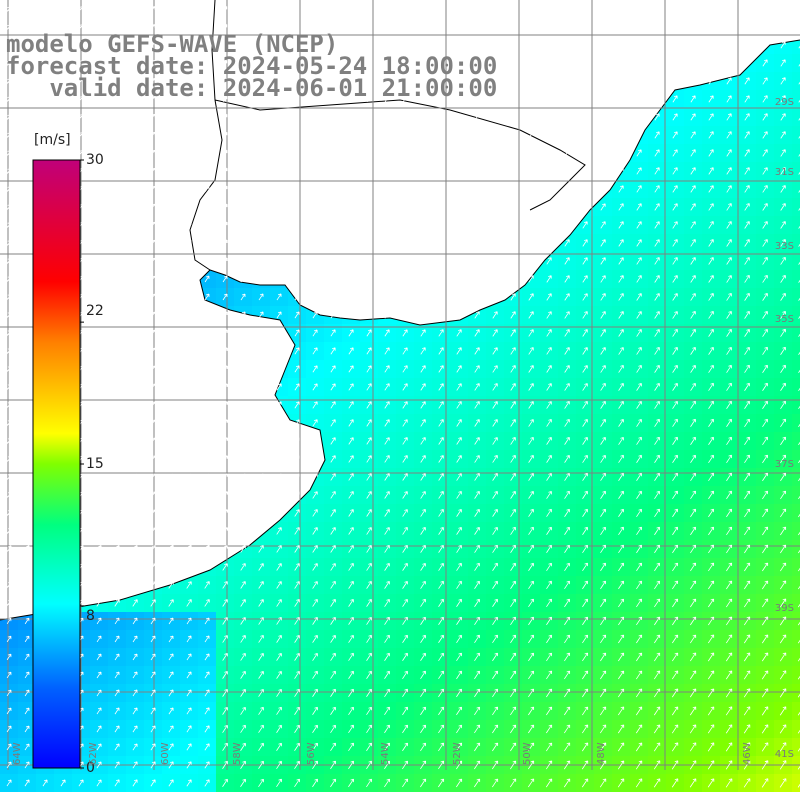  I want to click on lat-label: 35S, so click(784, 319).